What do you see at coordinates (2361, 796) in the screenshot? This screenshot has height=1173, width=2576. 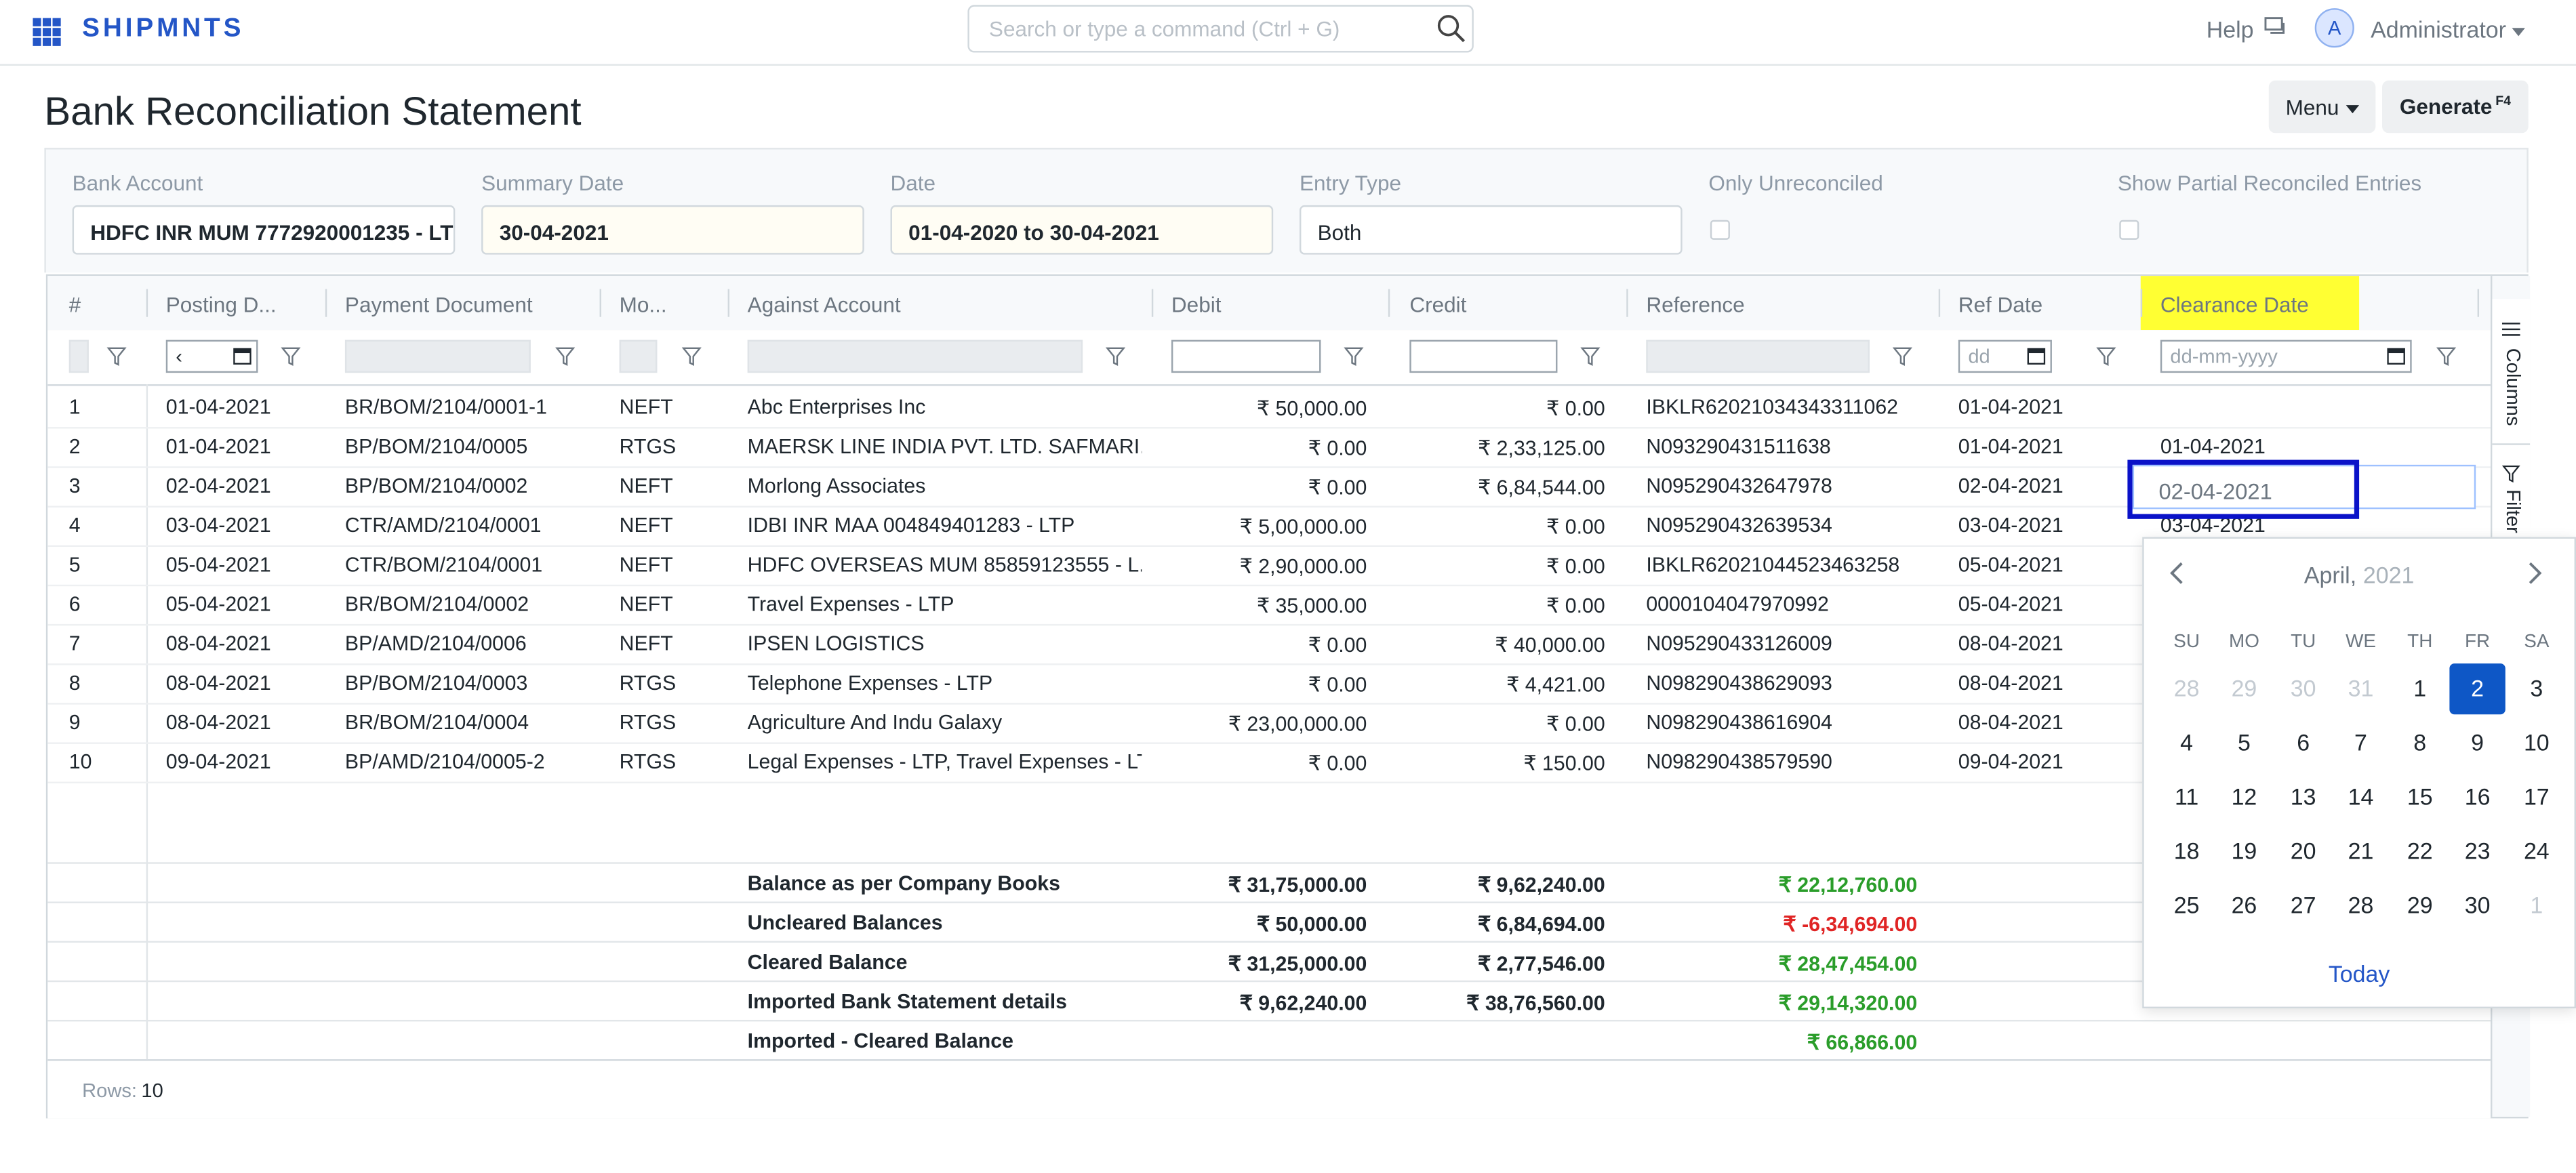 I see `calendar-day: 14` at bounding box center [2361, 796].